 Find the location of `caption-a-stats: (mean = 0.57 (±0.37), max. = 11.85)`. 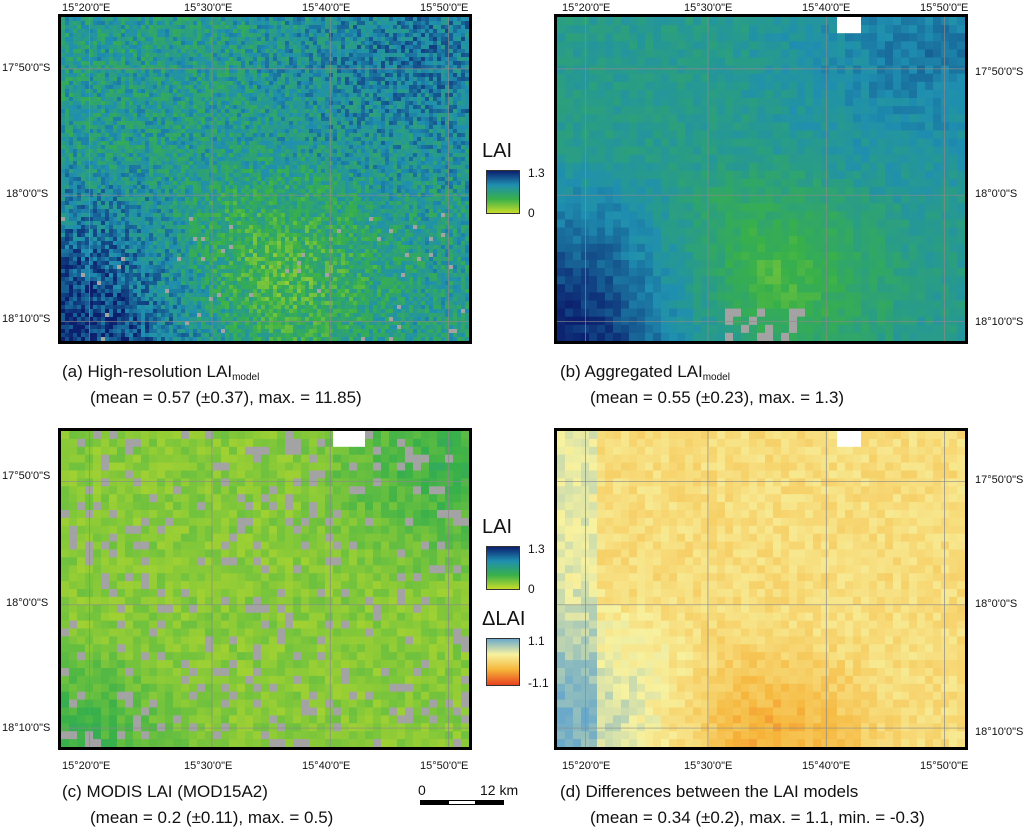

caption-a-stats: (mean = 0.57 (±0.37), max. = 11.85) is located at coordinates (226, 397).